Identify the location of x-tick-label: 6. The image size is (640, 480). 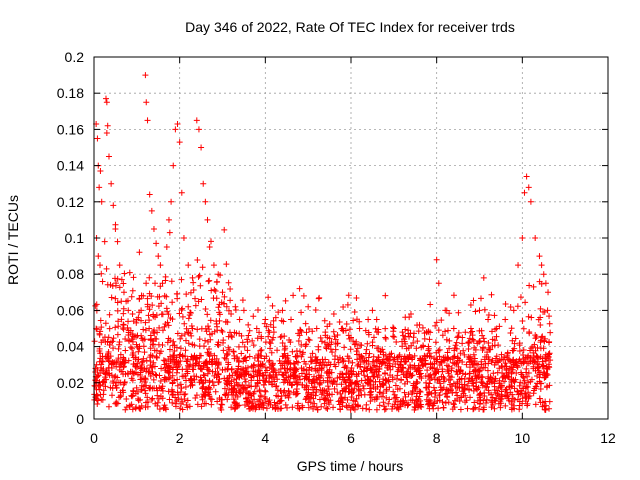
(351, 438).